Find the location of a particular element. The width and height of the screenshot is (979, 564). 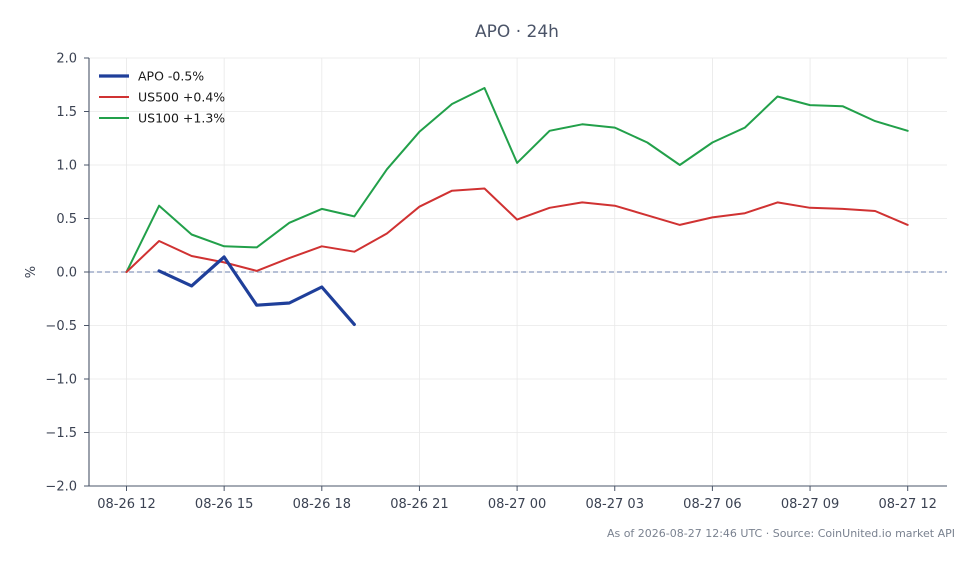

x-tick-label: 08-27 09 is located at coordinates (810, 504).